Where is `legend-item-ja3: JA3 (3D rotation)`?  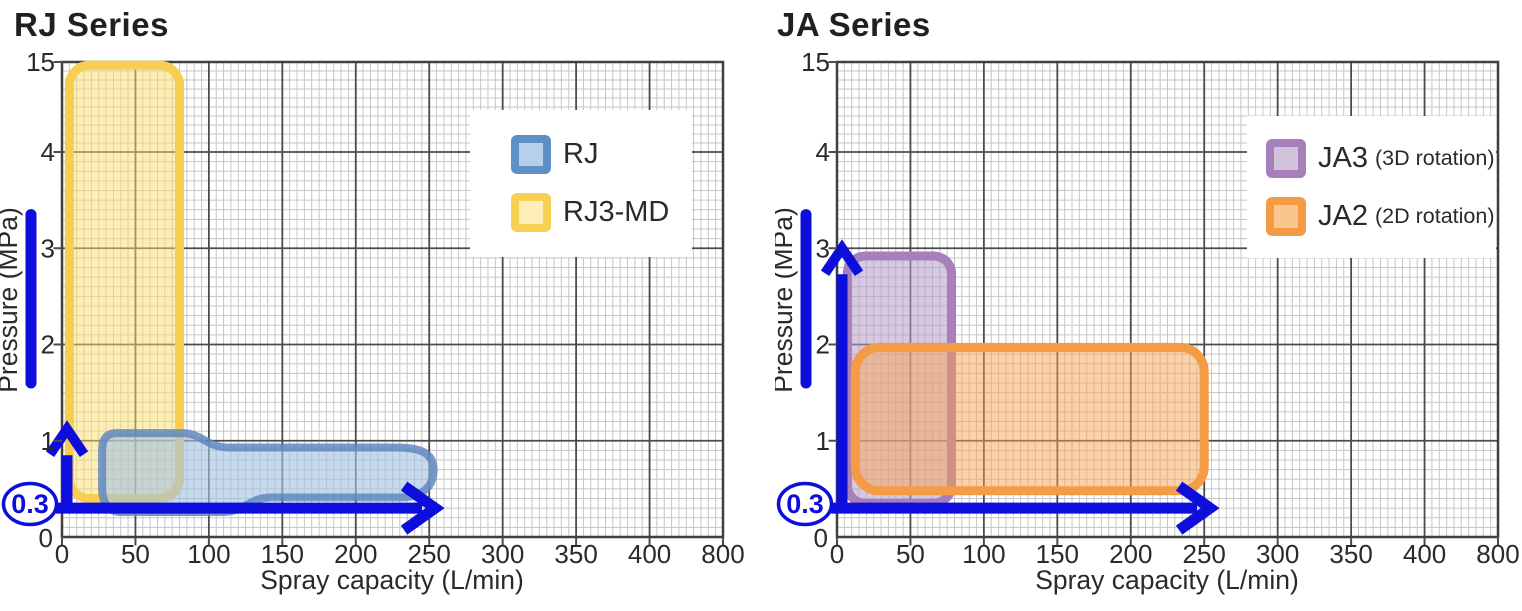
legend-item-ja3: JA3 (3D rotation) is located at coordinates (1371, 158).